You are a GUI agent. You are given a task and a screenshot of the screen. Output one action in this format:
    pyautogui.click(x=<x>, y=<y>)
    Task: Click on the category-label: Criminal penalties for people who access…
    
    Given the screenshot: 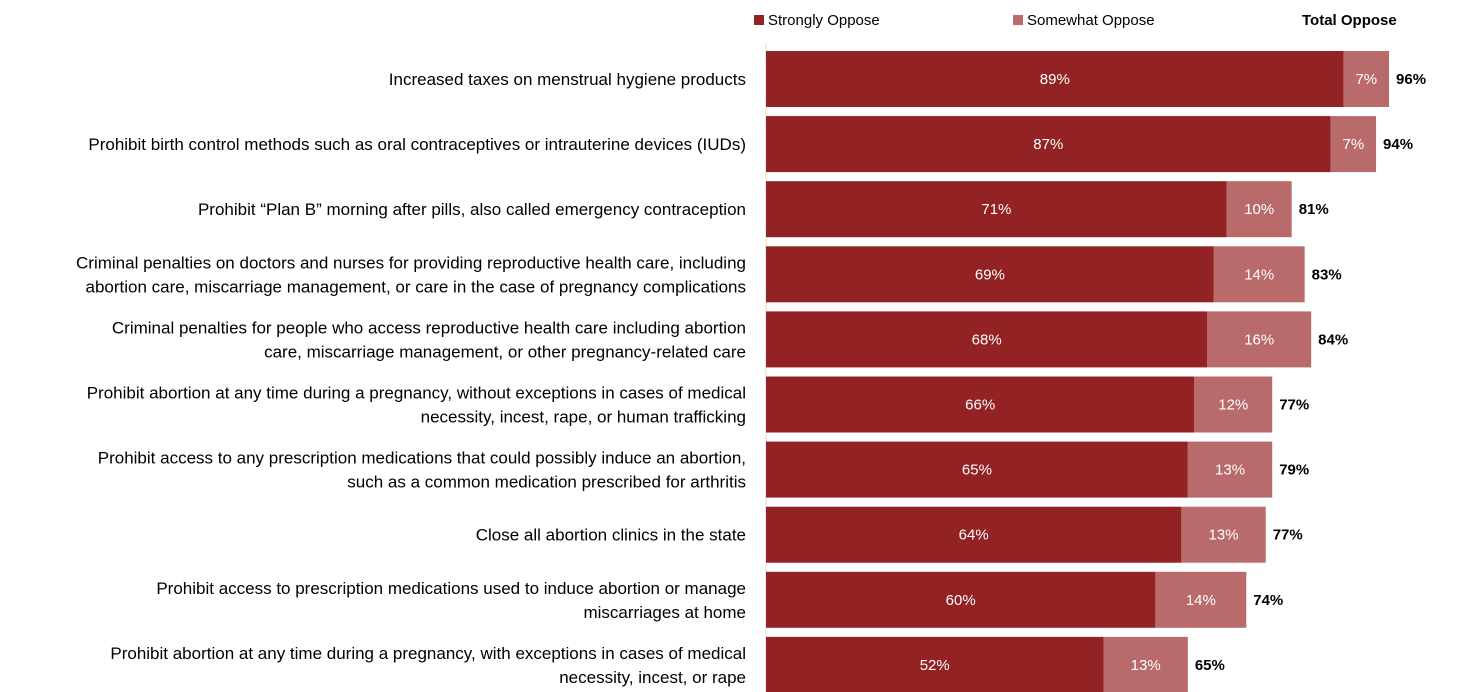 What is the action you would take?
    pyautogui.click(x=429, y=339)
    